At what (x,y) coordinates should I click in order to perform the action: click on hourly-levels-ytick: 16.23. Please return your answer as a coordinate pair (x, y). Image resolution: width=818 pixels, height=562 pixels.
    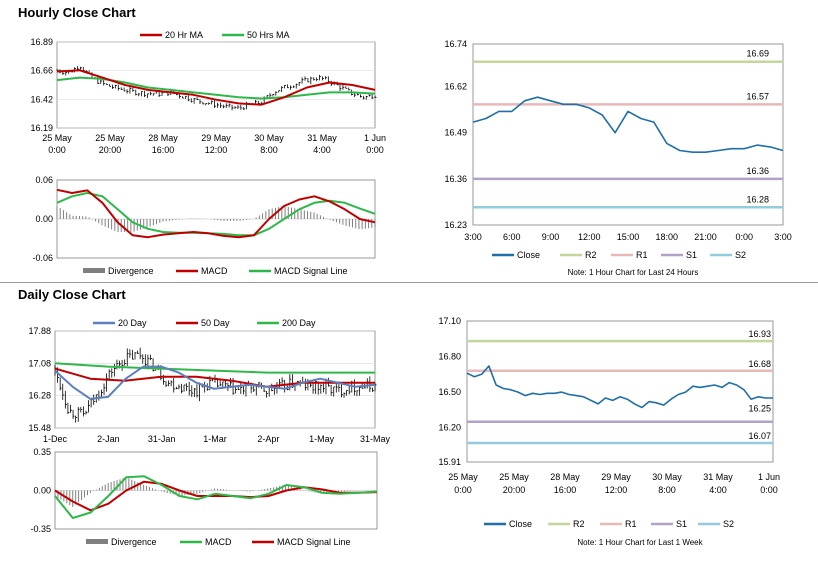
    Looking at the image, I should click on (455, 225).